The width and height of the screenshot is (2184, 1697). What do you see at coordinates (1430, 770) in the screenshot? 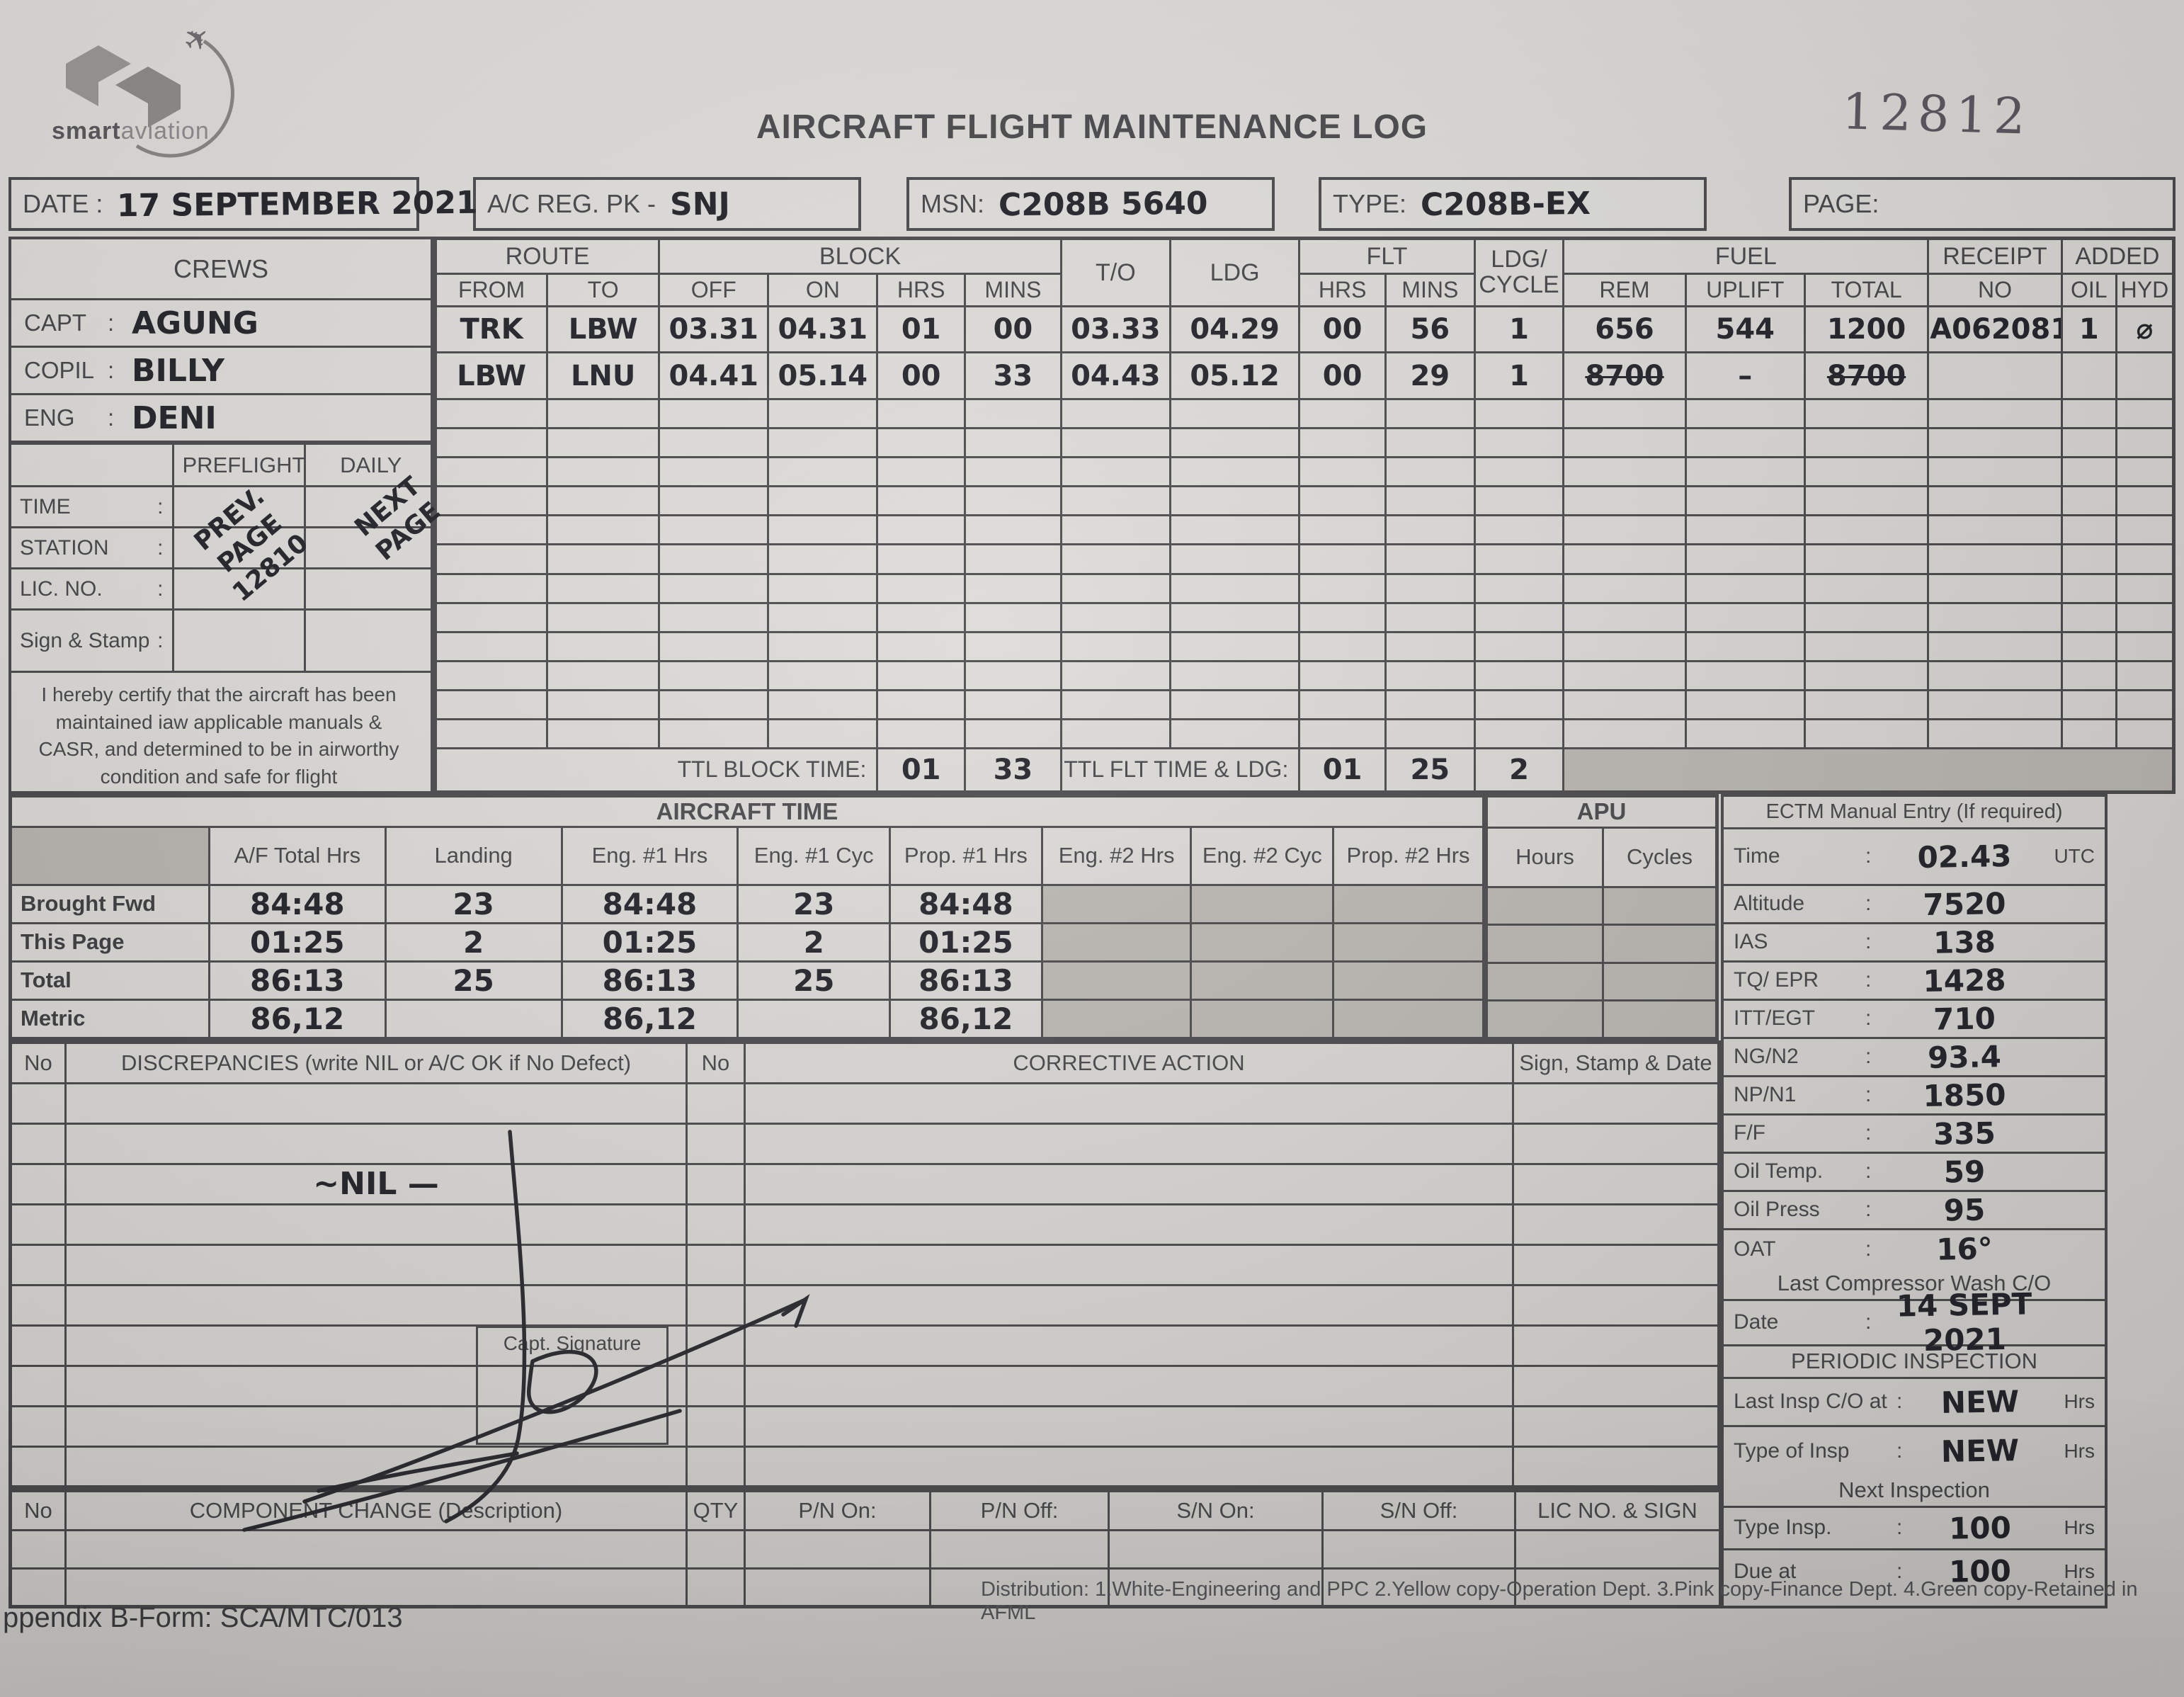
I see `ttl-flt-mins: 25` at bounding box center [1430, 770].